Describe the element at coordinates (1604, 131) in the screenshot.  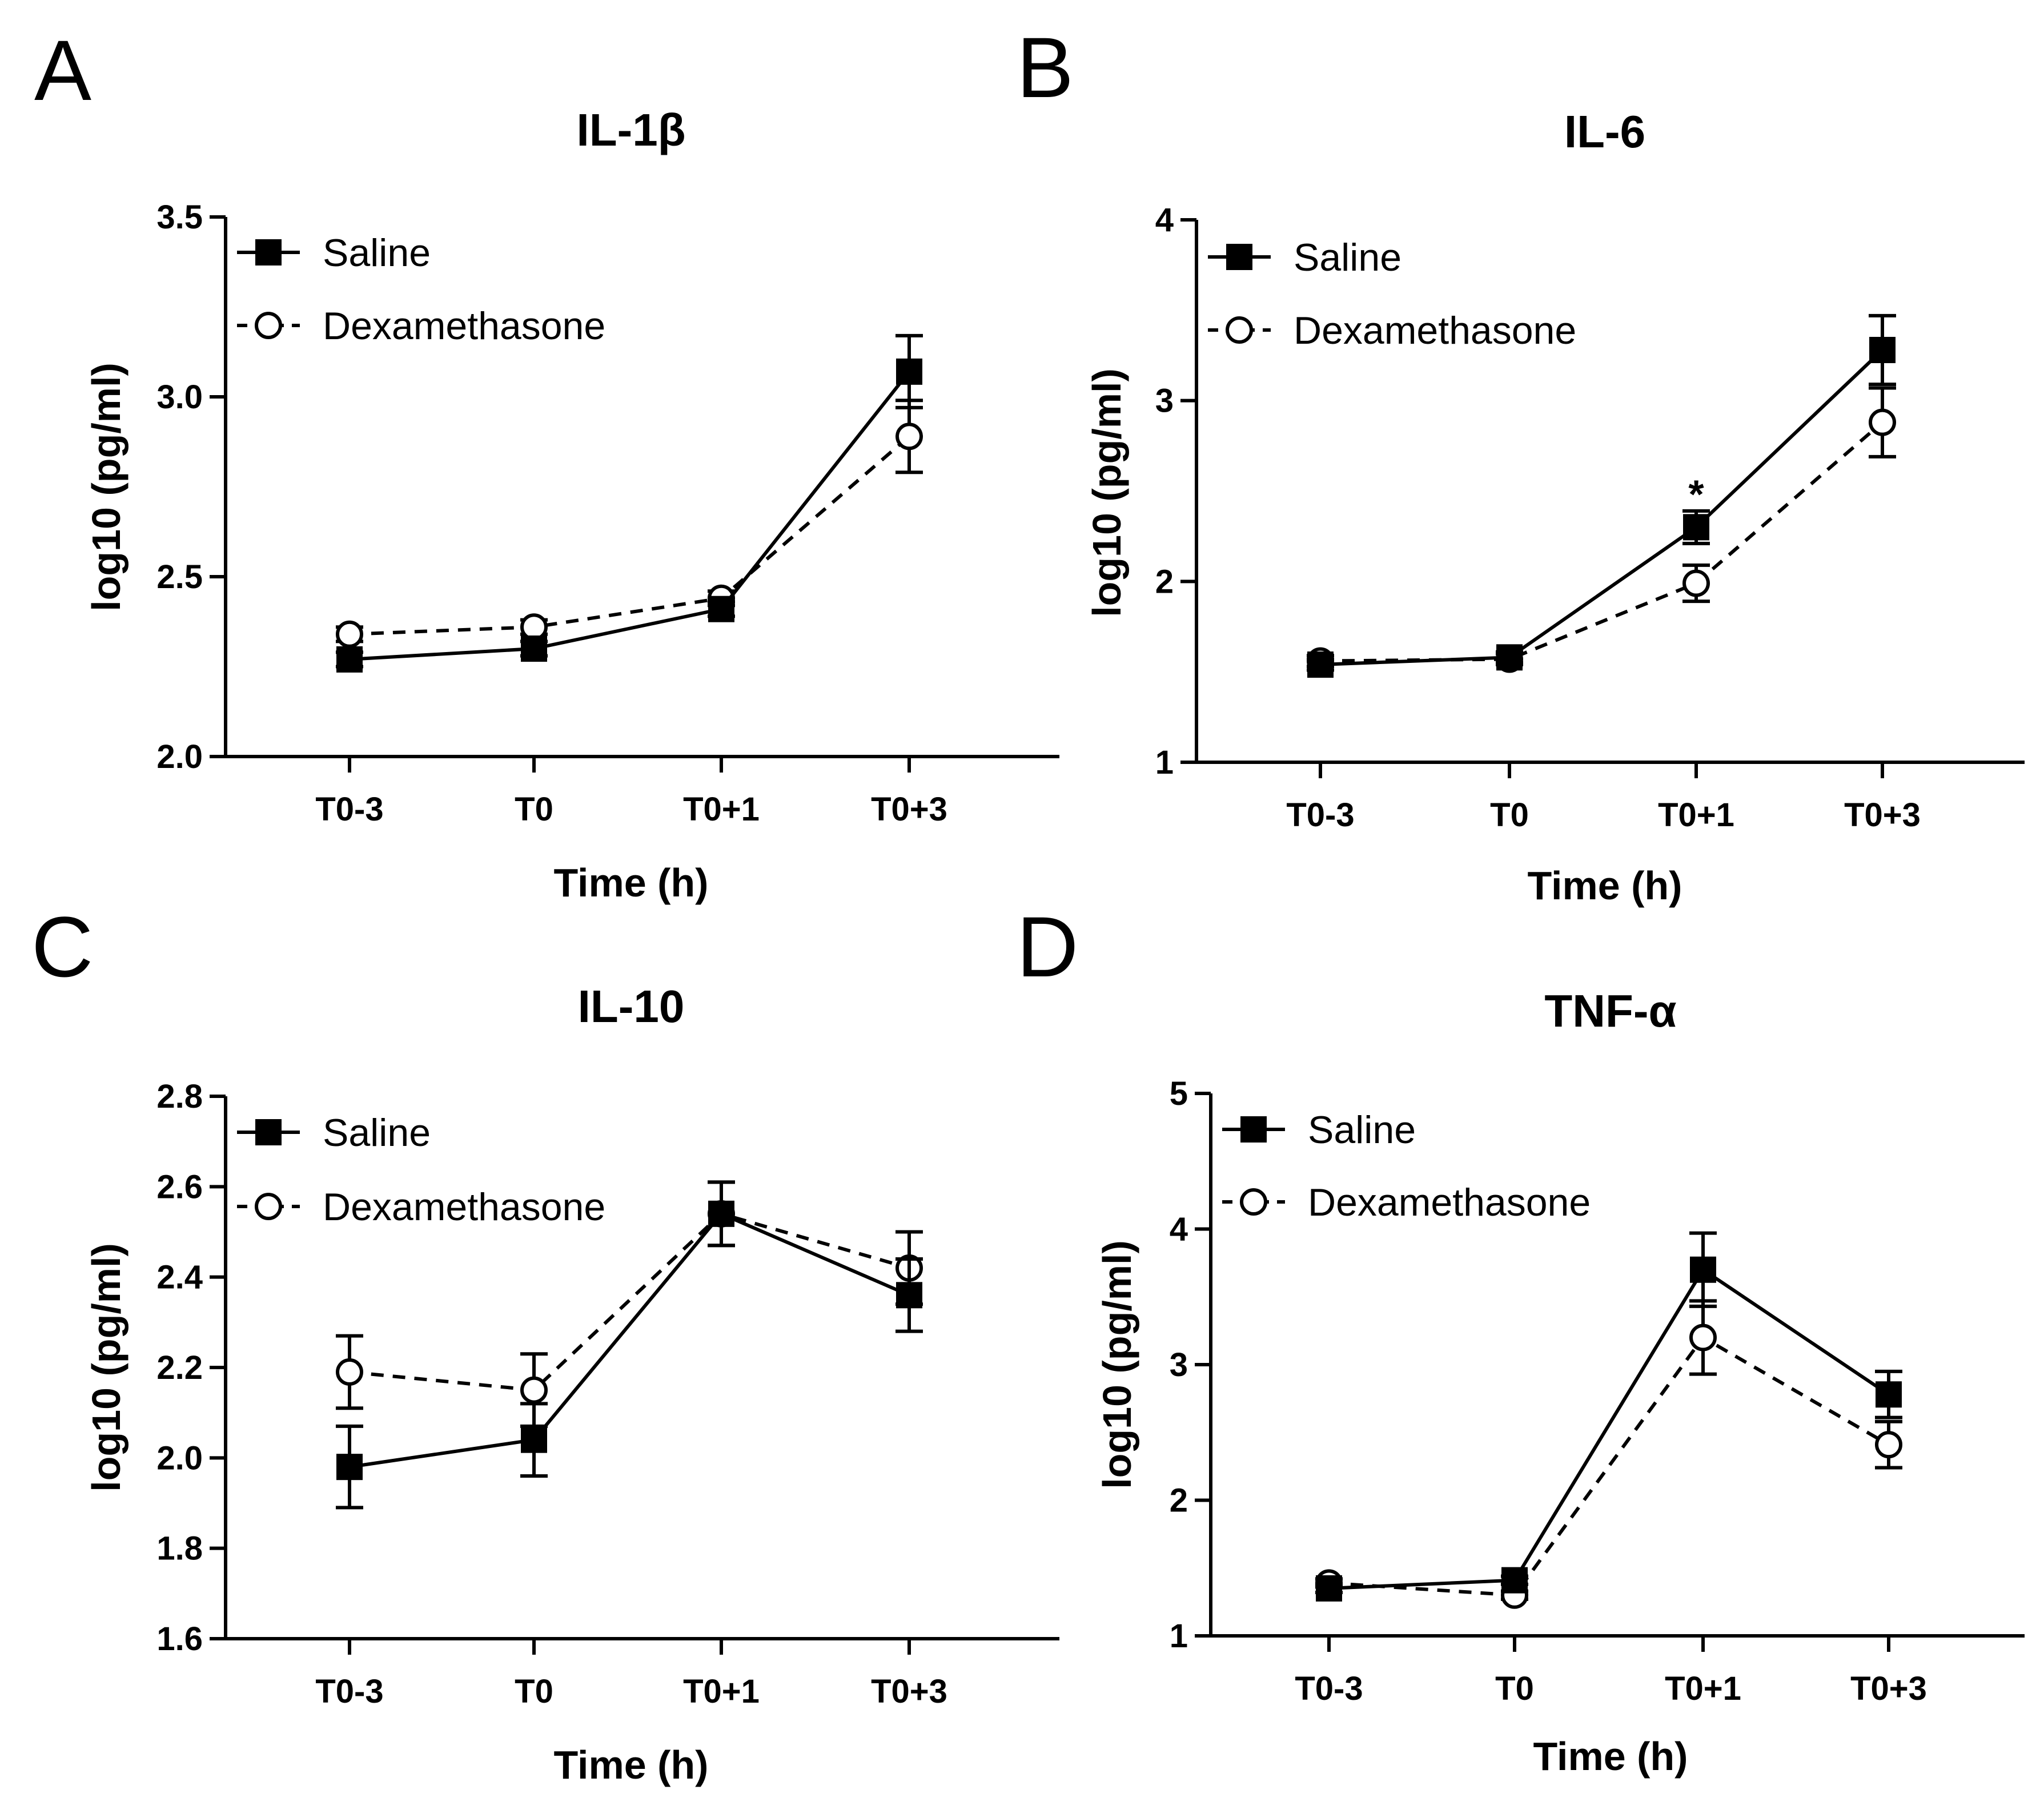
I see `chart-title: IL-6` at that location.